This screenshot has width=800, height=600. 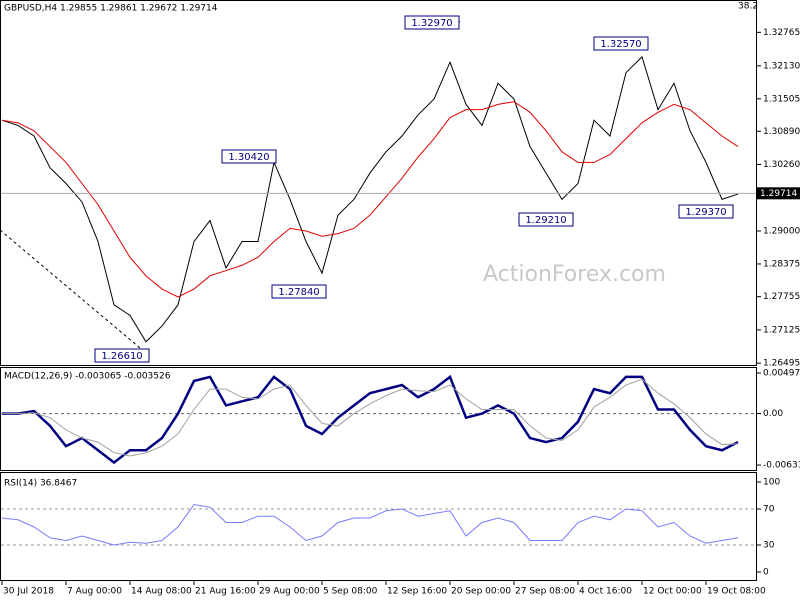 I want to click on annotation-label: 1.29210, so click(x=545, y=220).